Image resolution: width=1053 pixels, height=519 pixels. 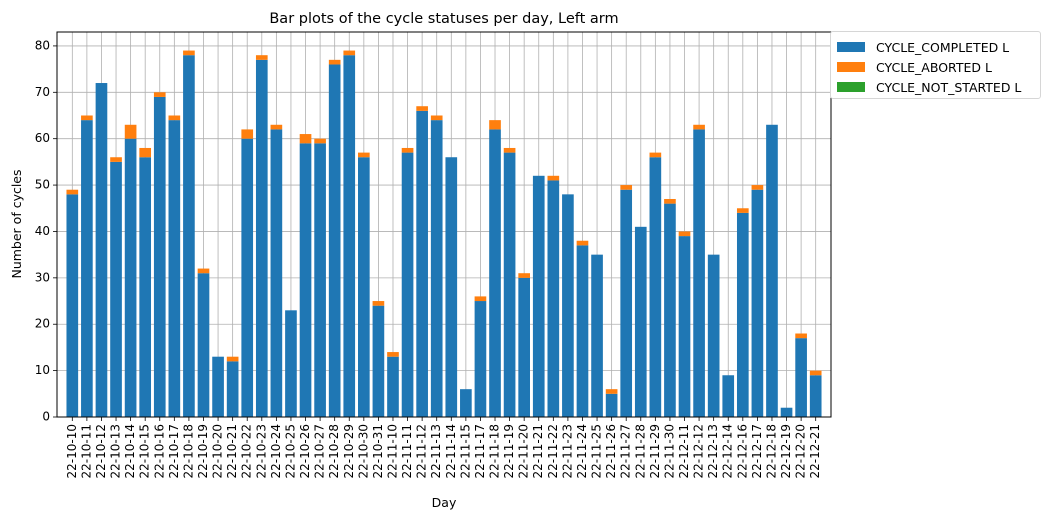 What do you see at coordinates (46, 417) in the screenshot?
I see `y-tick-label: 0` at bounding box center [46, 417].